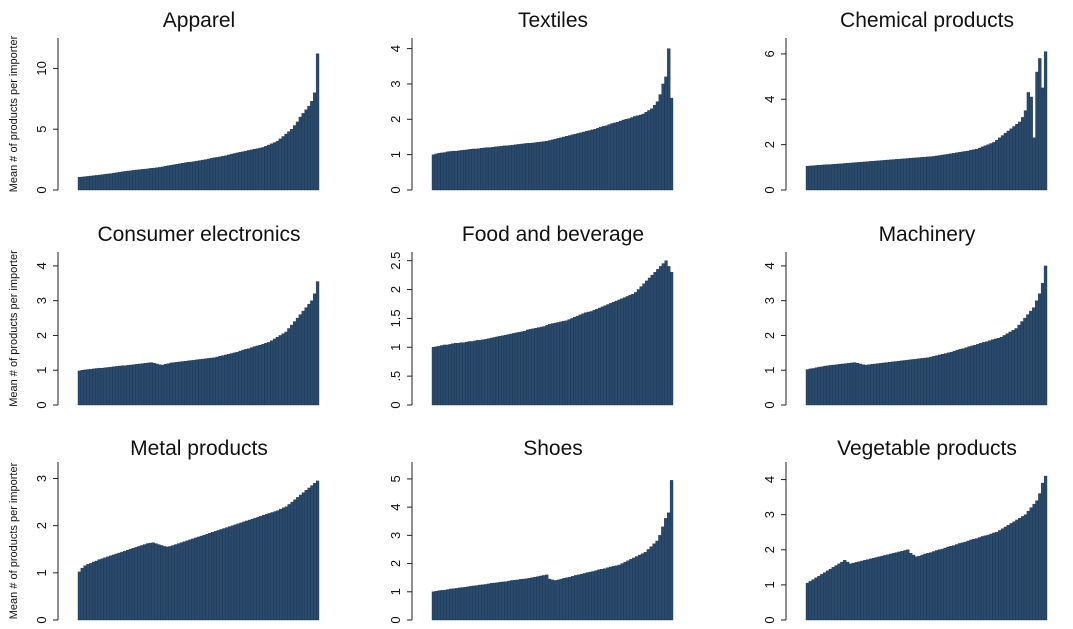  What do you see at coordinates (14, 113) in the screenshot?
I see `y-axis-label: Mean # of products per importer` at bounding box center [14, 113].